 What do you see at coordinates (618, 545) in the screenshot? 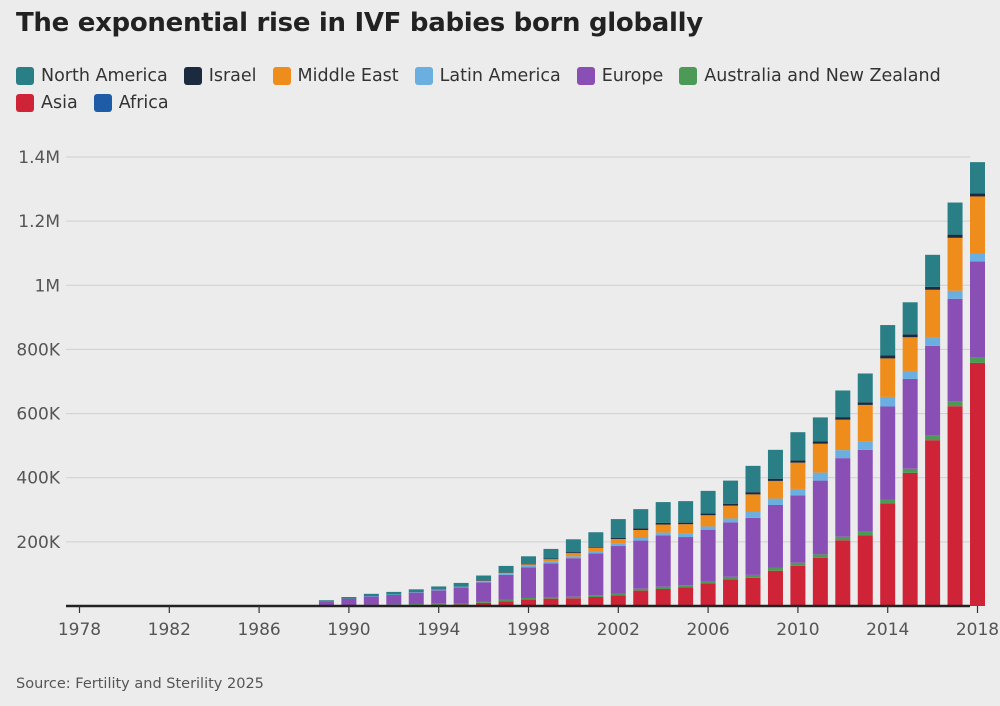
I see `bar-segment-latin-america-2002` at bounding box center [618, 545].